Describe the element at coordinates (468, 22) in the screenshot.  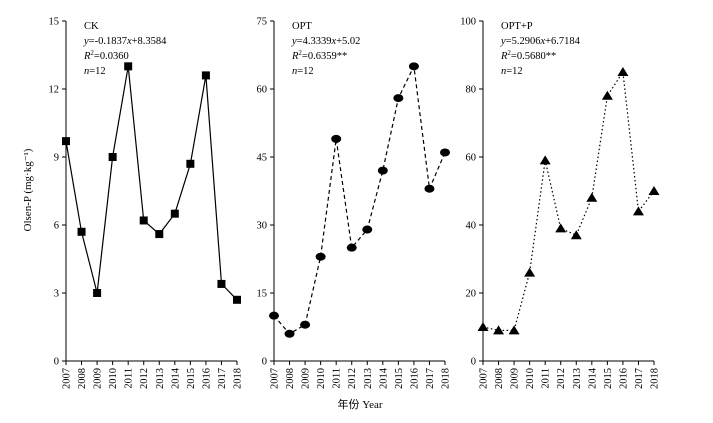
I see `y-tick-label: 100` at that location.